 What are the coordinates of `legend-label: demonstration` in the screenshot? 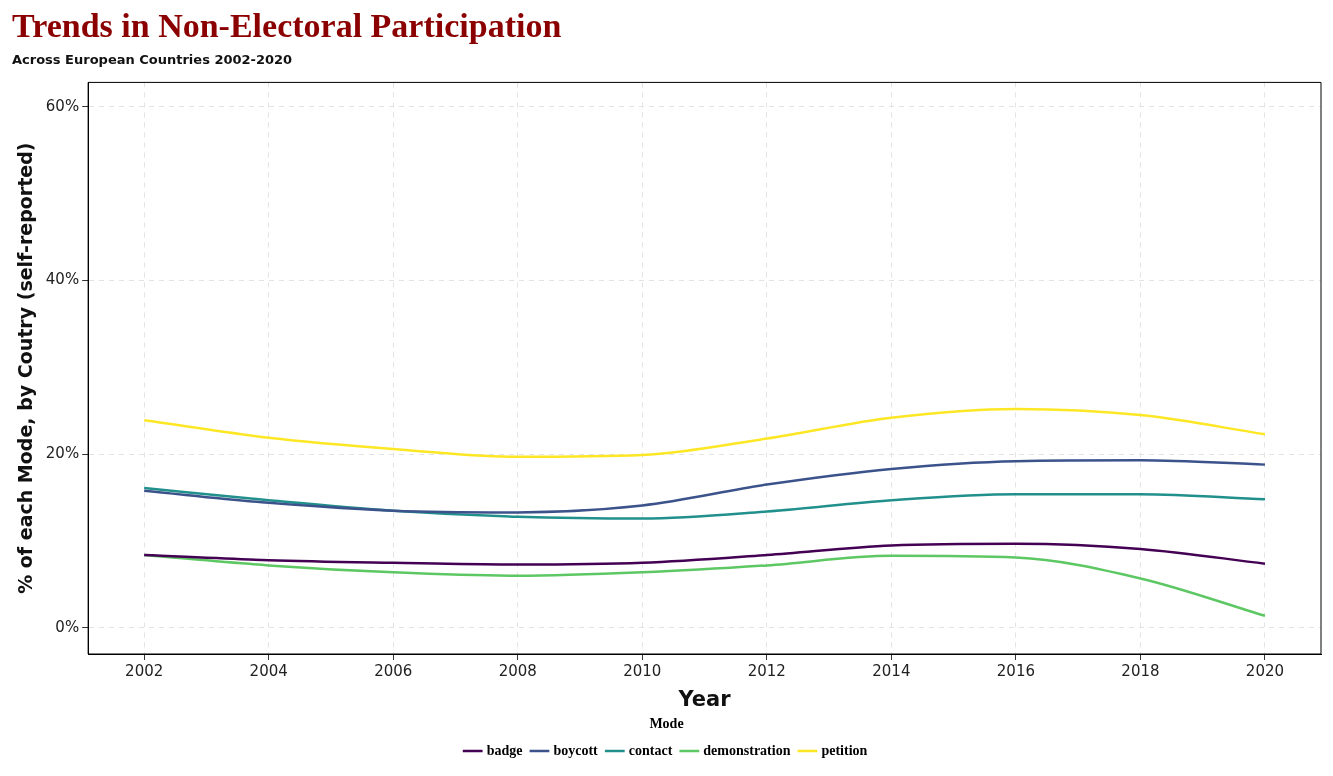 It's located at (747, 750).